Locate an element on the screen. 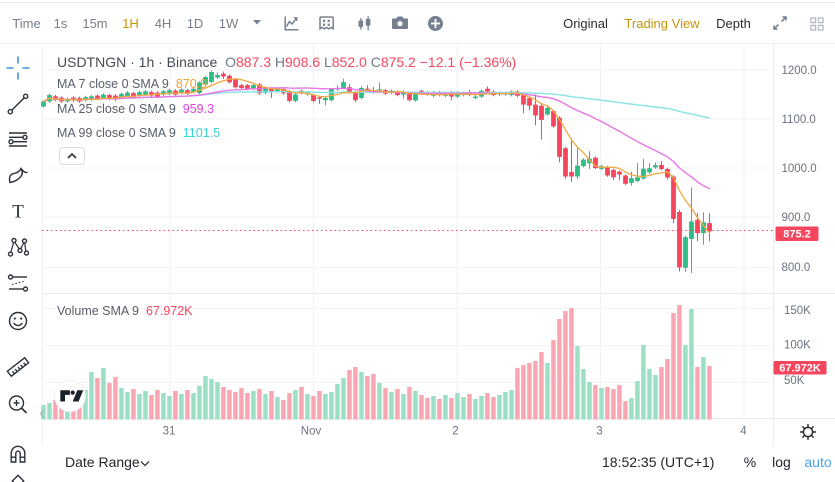  svg-text: 100K is located at coordinates (797, 345).